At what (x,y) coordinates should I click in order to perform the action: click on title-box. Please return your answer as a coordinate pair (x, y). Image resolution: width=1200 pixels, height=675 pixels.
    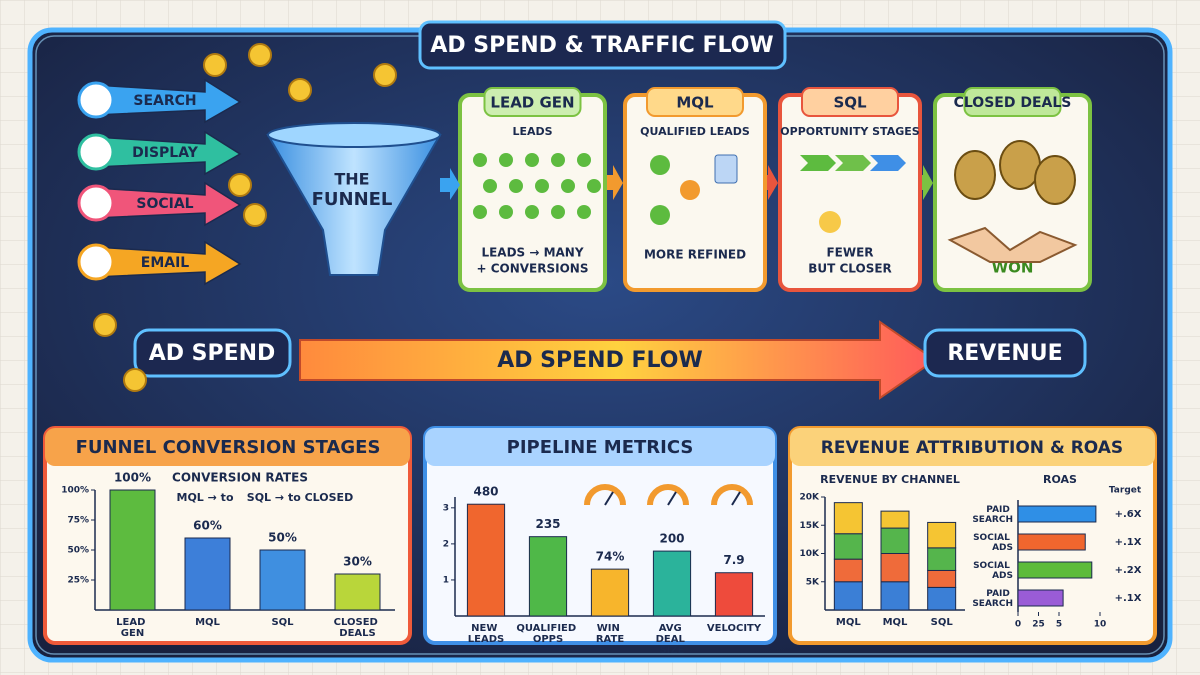
    Looking at the image, I should click on (602, 45).